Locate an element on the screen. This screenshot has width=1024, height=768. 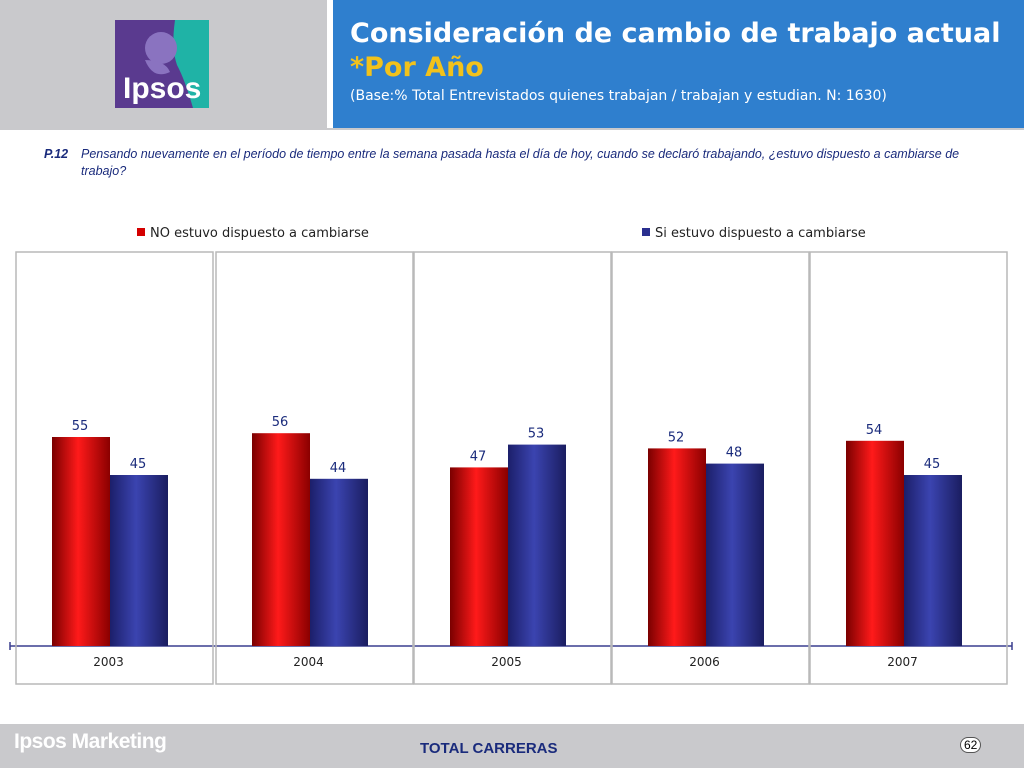
x-tick-label: 2003 is located at coordinates (108, 662).